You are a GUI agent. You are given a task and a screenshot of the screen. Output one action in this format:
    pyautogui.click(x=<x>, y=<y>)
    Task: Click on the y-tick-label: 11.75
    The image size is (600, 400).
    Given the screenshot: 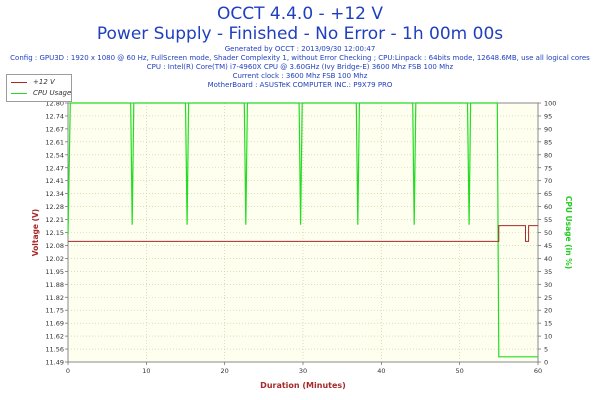 What is the action you would take?
    pyautogui.click(x=54, y=311)
    